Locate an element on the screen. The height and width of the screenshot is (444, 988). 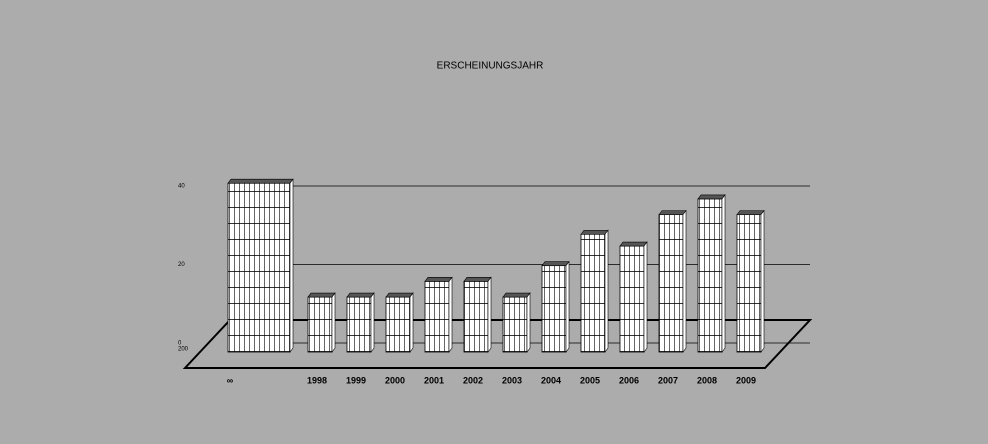
x-tick-label: 2008 is located at coordinates (707, 380).